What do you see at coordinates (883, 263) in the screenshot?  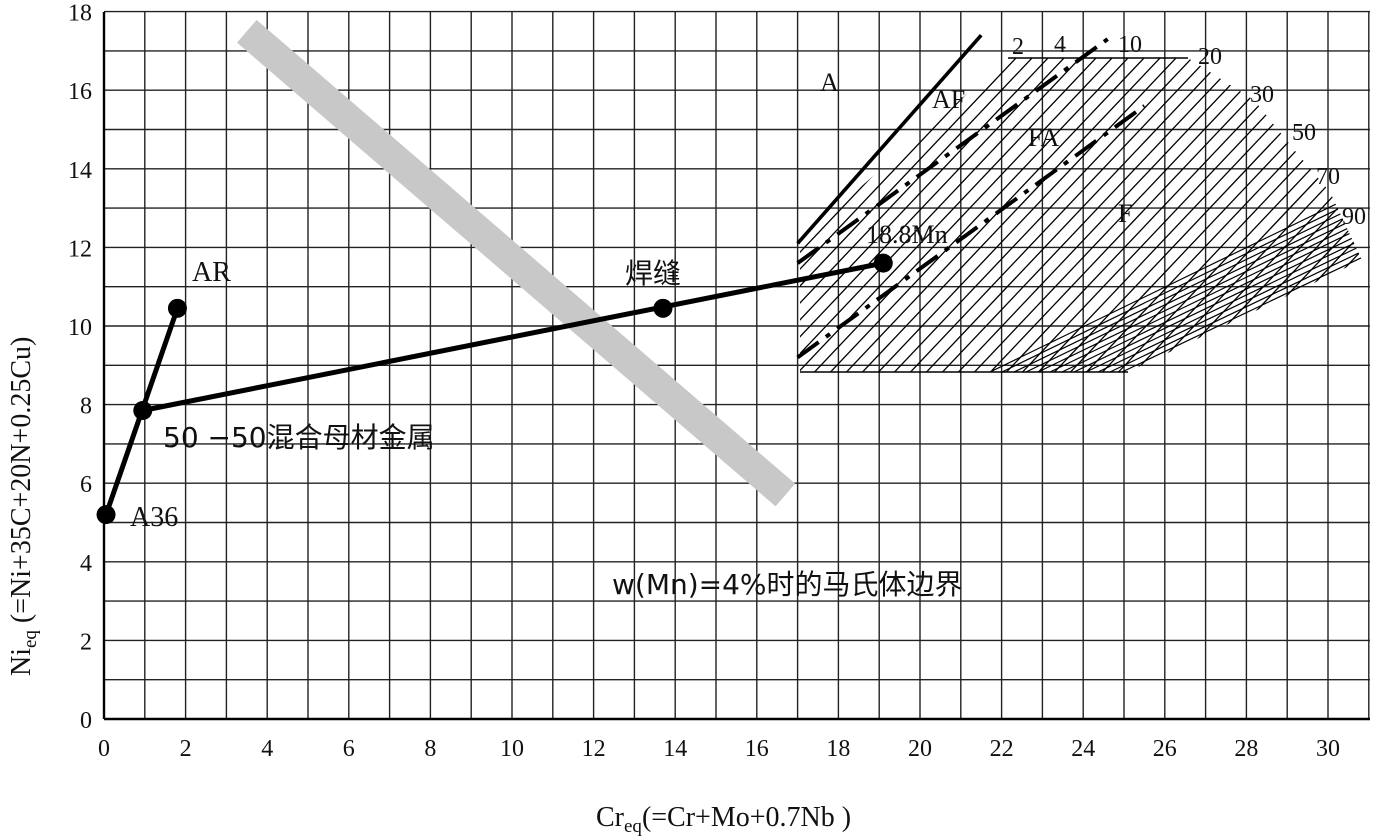 I see `data-point-filler` at bounding box center [883, 263].